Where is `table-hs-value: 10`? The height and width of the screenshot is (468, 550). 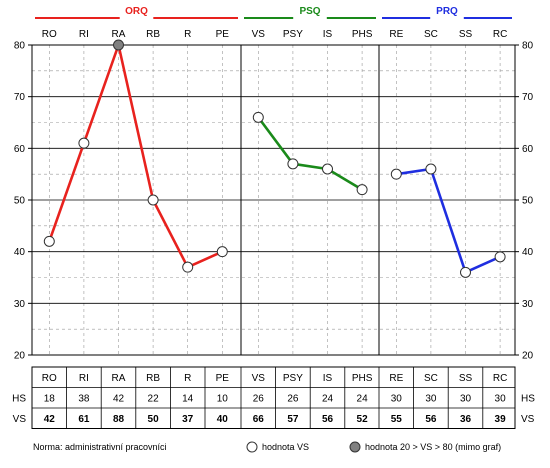
table-hs-value: 10 is located at coordinates (223, 399).